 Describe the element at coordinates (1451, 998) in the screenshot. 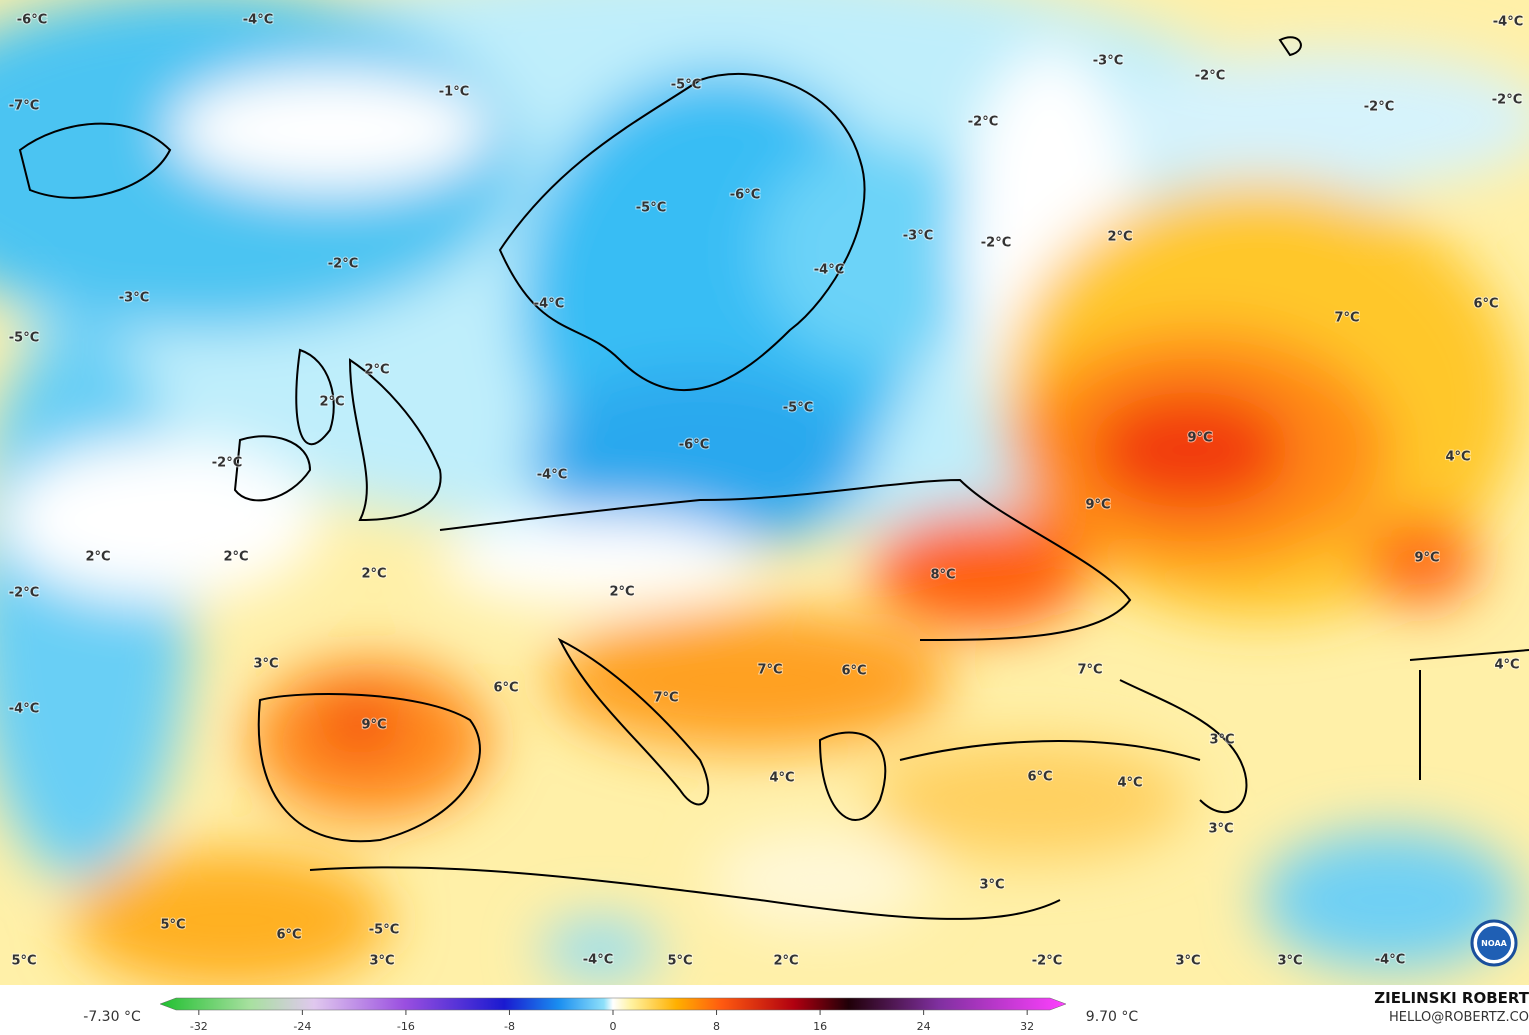

I see `credit-name: ZIELINSKI ROBERT` at that location.